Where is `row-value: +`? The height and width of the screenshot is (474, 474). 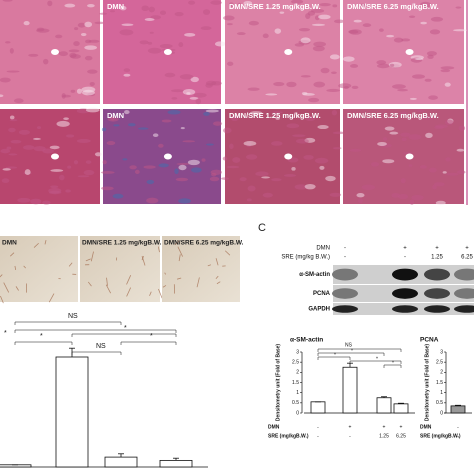
row-value: + is located at coordinates (350, 427).